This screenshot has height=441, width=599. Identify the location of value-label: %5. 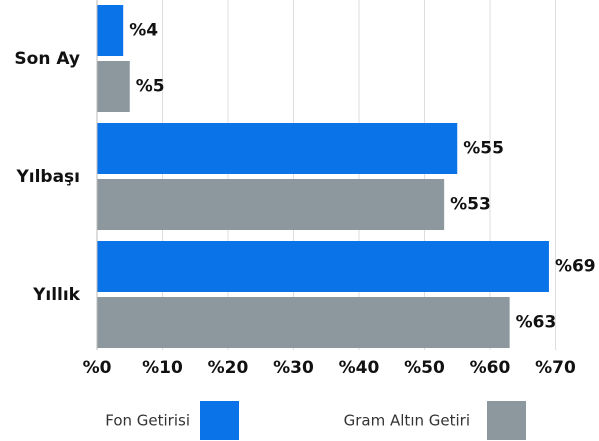
(150, 87).